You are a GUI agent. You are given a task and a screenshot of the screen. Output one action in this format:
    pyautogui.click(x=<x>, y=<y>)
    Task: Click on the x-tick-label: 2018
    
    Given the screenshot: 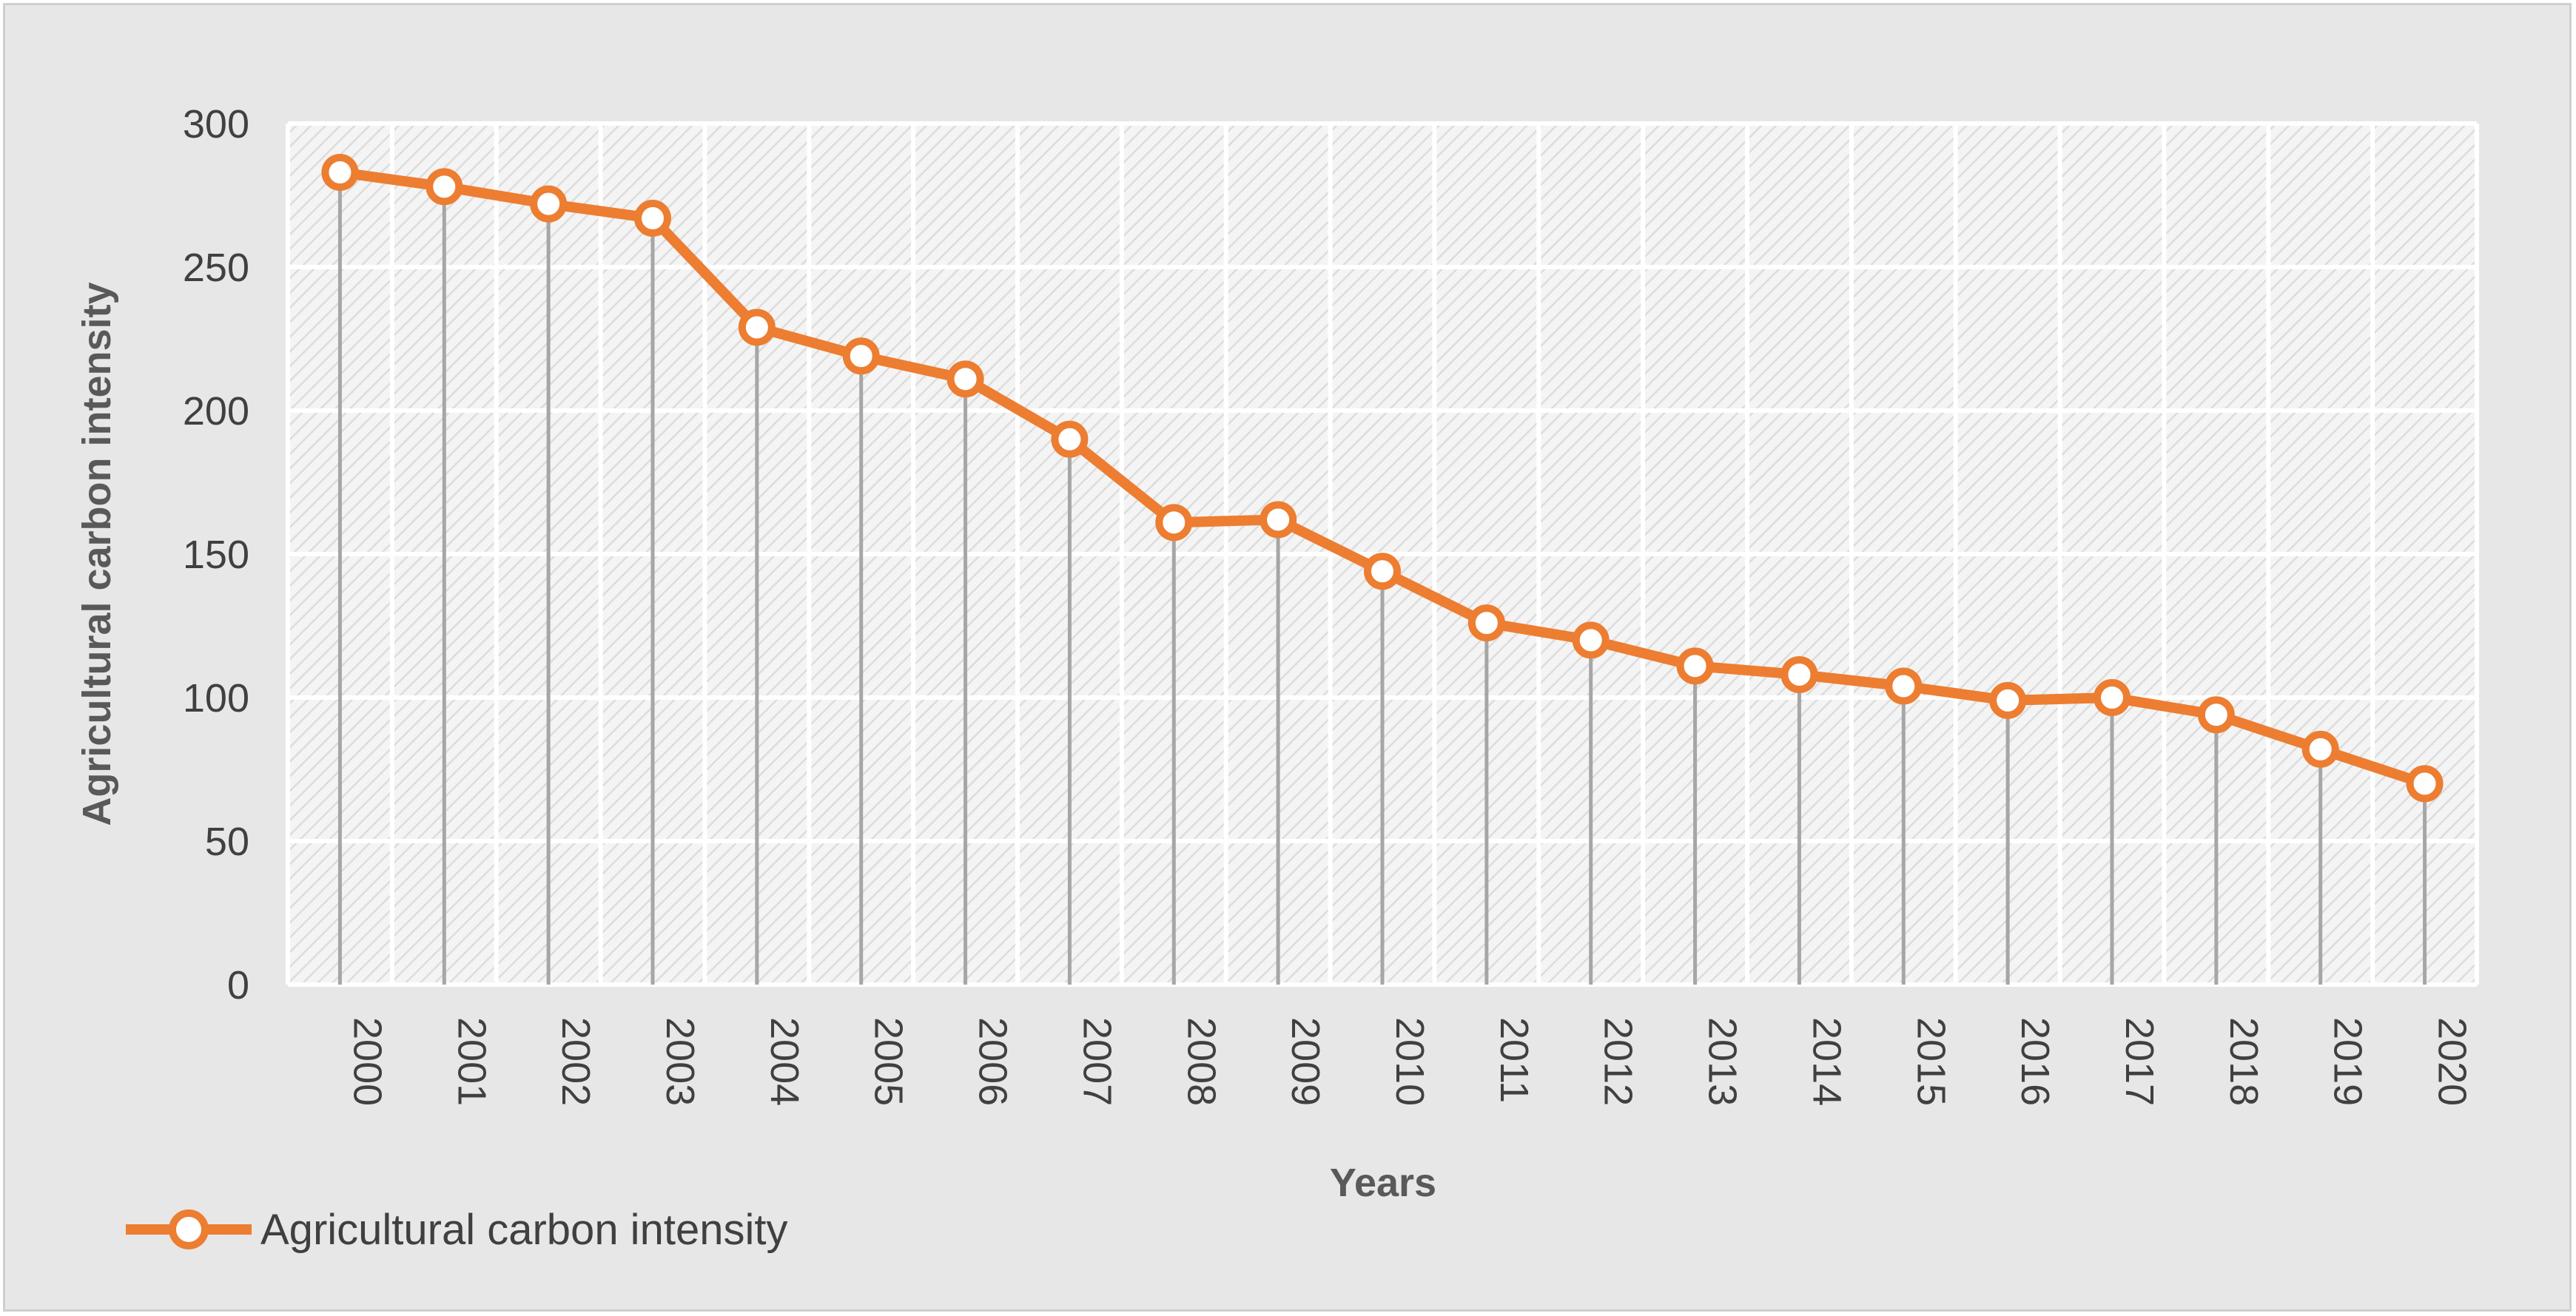 What is the action you would take?
    pyautogui.click(x=2244, y=1061)
    